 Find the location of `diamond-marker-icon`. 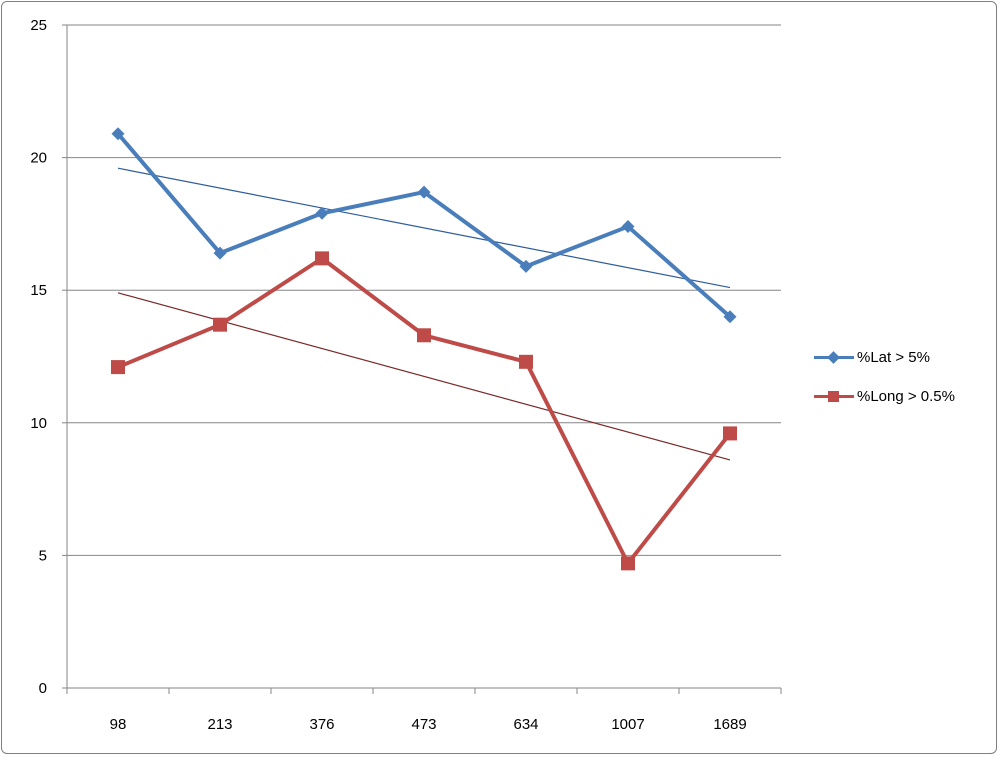

diamond-marker-icon is located at coordinates (833, 357).